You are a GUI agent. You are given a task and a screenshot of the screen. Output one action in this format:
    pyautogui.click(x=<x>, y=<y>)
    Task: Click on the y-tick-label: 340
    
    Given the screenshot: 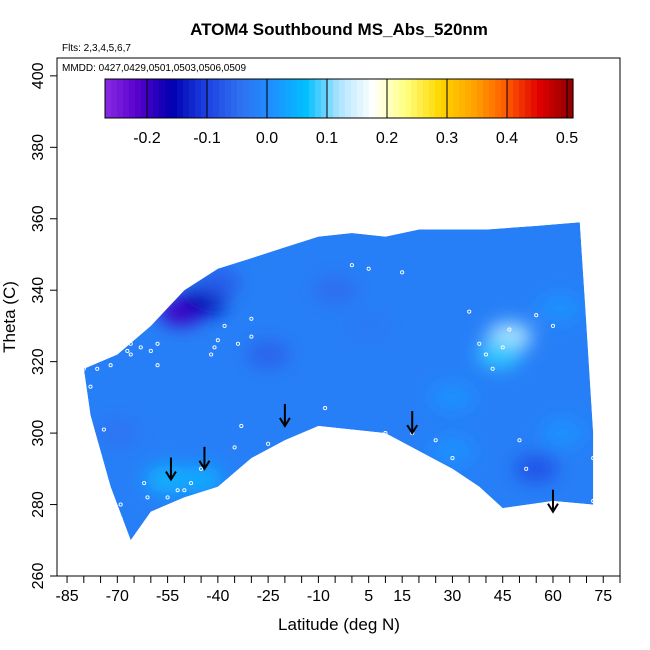 What is the action you would take?
    pyautogui.click(x=38, y=290)
    